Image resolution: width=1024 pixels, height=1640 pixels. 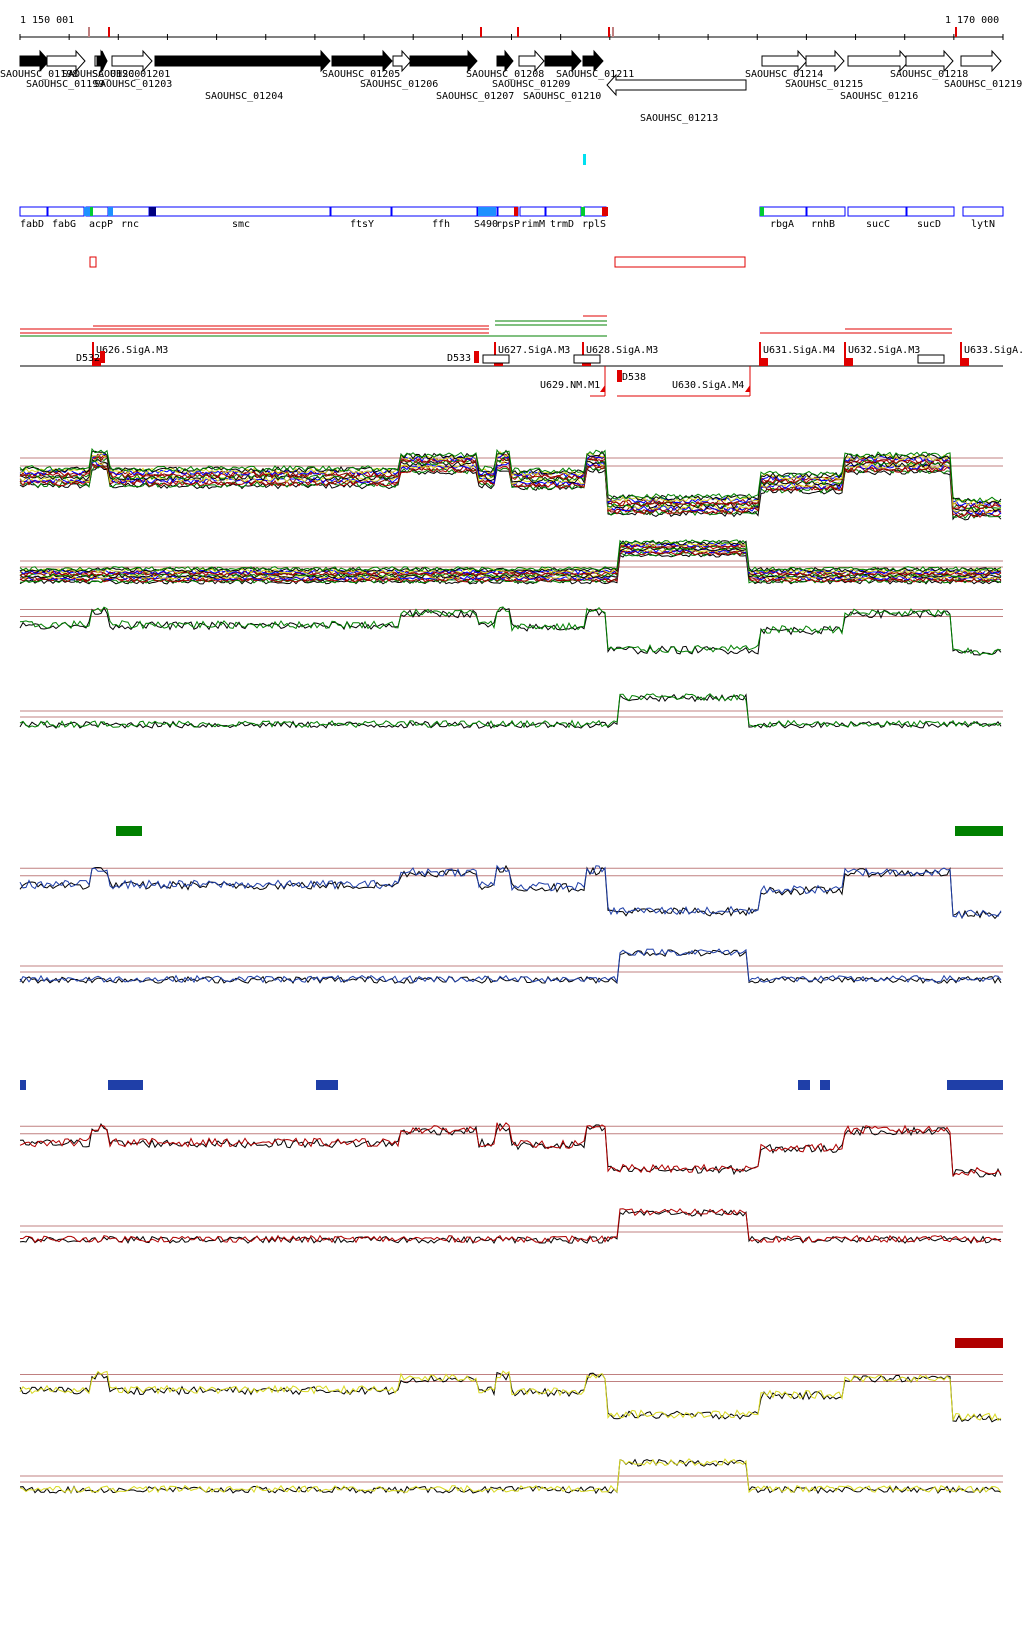 I want to click on ruler-marker, so click(x=613, y=32).